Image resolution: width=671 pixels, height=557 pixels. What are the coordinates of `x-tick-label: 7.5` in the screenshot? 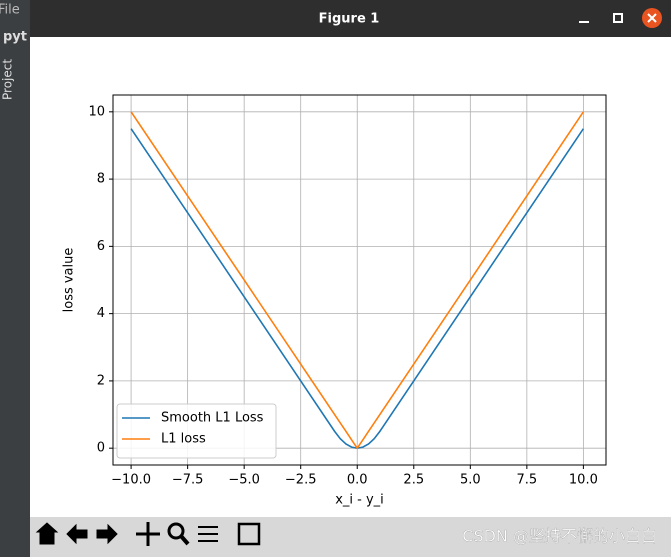 It's located at (527, 480).